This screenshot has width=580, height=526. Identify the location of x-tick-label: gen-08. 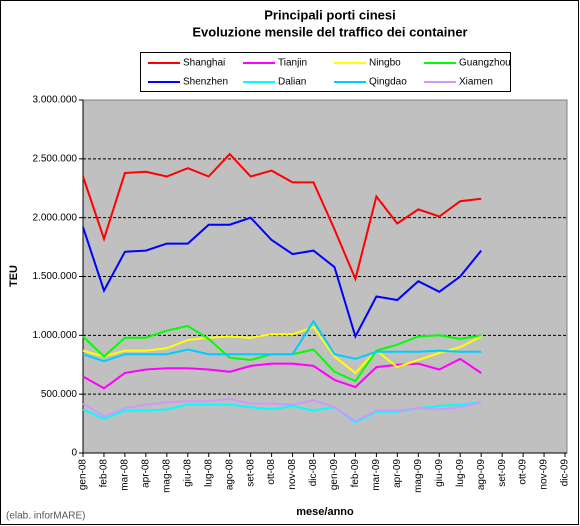
(83, 475).